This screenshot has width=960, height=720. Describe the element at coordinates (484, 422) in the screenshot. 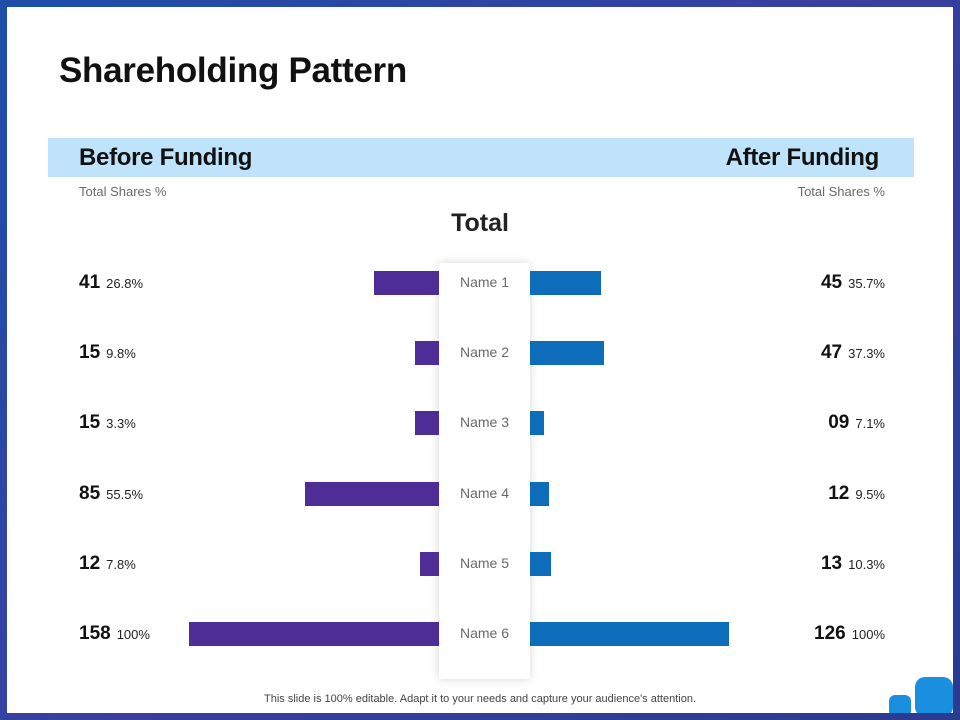

I see `category-label-3: Name 3` at that location.